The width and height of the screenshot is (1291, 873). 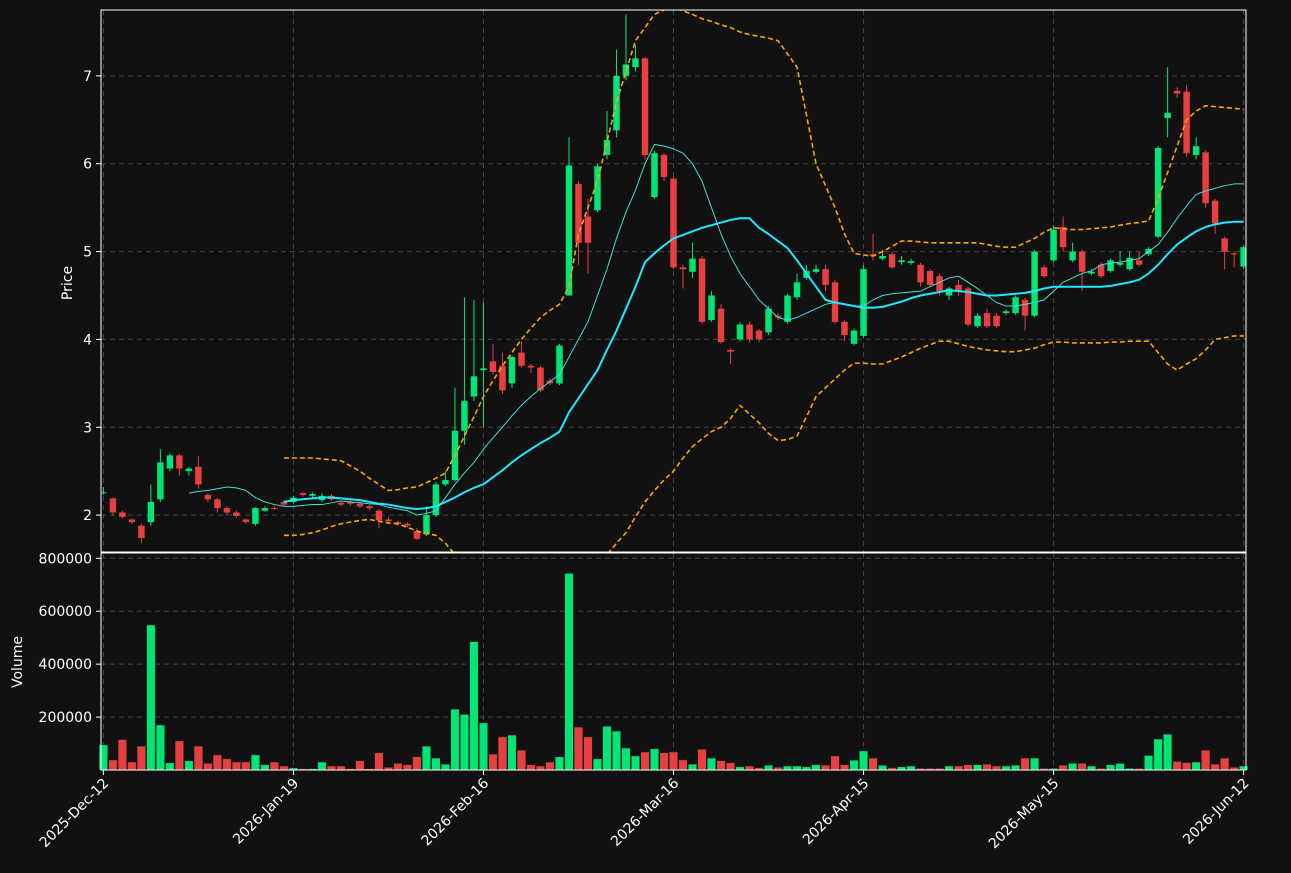 What do you see at coordinates (65, 559) in the screenshot?
I see `y-tick-label: 800000` at bounding box center [65, 559].